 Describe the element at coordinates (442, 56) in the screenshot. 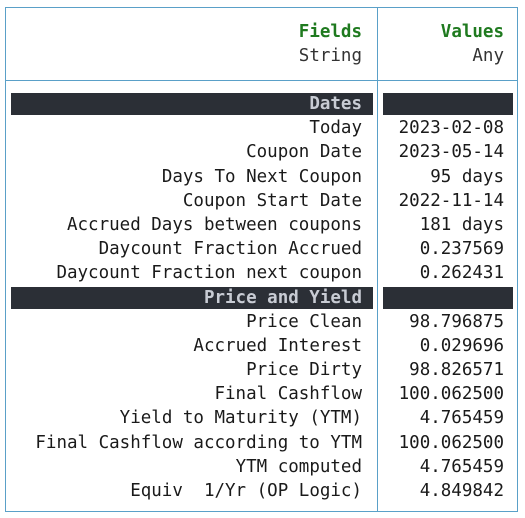

I see `values-column-type: Any` at that location.